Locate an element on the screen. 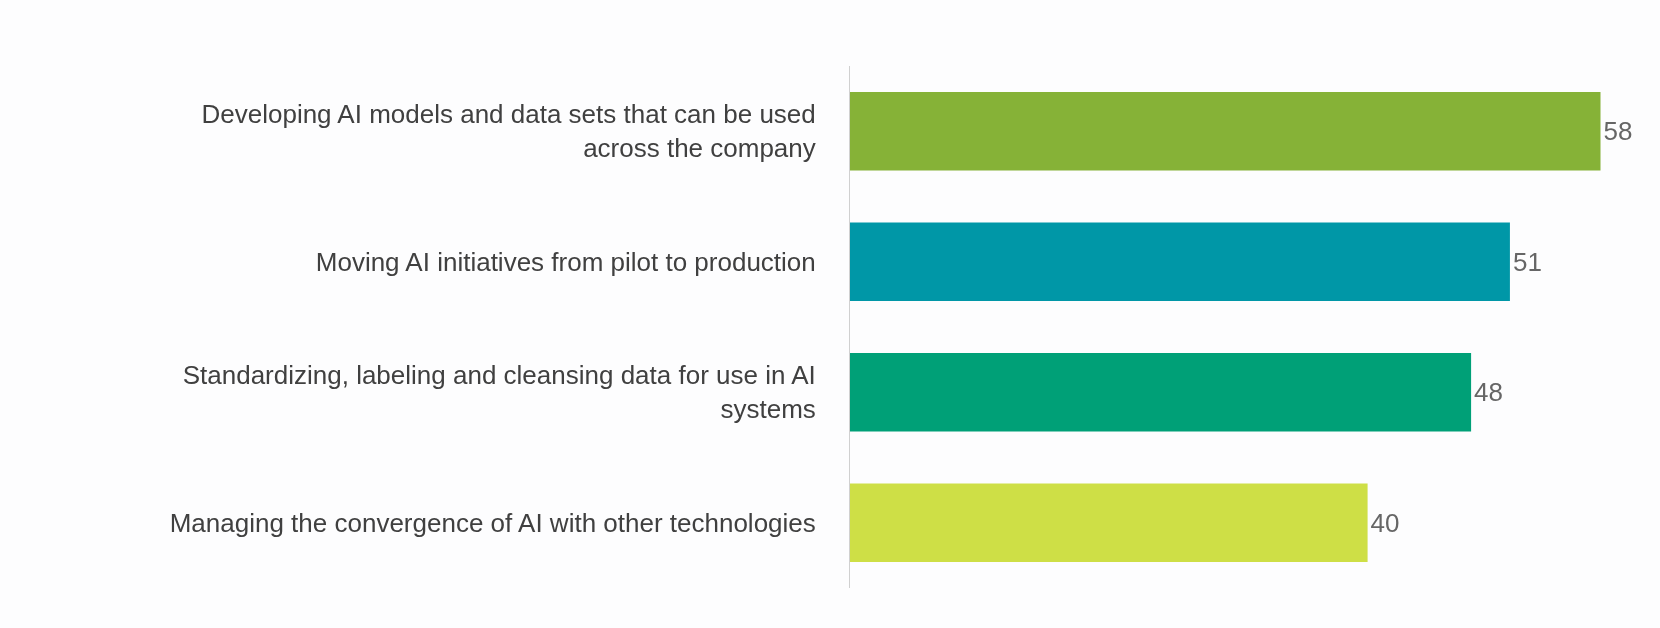 The width and height of the screenshot is (1660, 628). y-tick-label: Standardizing, labeling and cleansing data for use in AI systems is located at coordinates (499, 392).